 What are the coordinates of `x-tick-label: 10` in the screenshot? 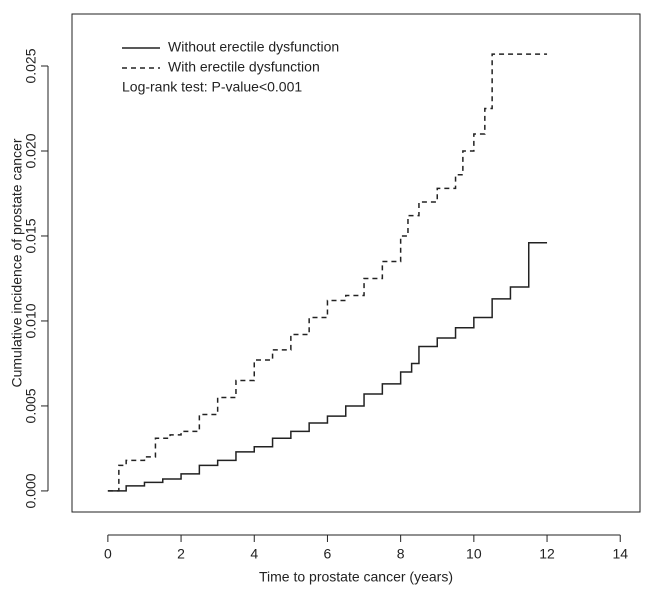 It's located at (474, 554).